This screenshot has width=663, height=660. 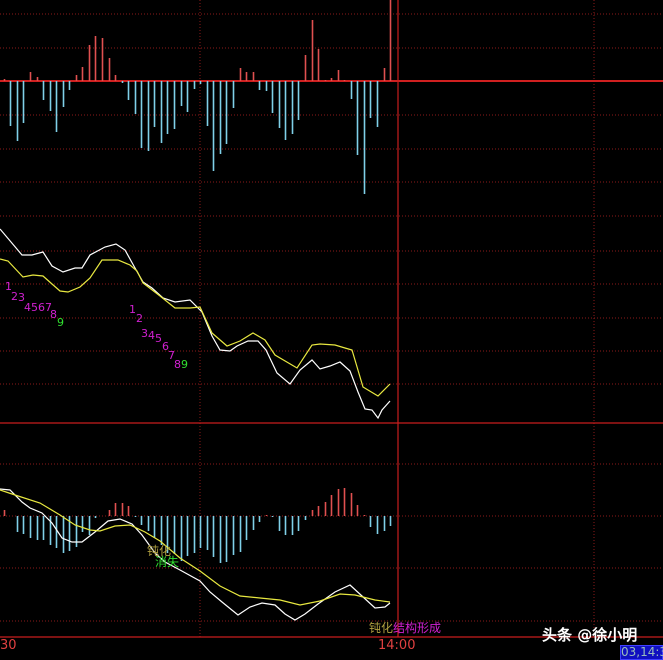 I want to click on structure-text: 结构形成, so click(x=417, y=628).